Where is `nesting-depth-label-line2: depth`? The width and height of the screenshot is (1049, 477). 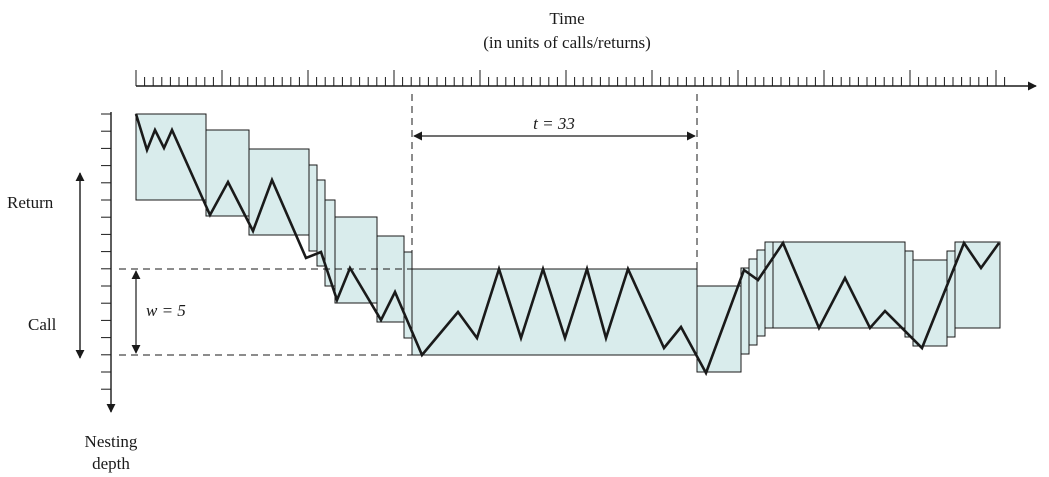 nesting-depth-label-line2: depth is located at coordinates (111, 463).